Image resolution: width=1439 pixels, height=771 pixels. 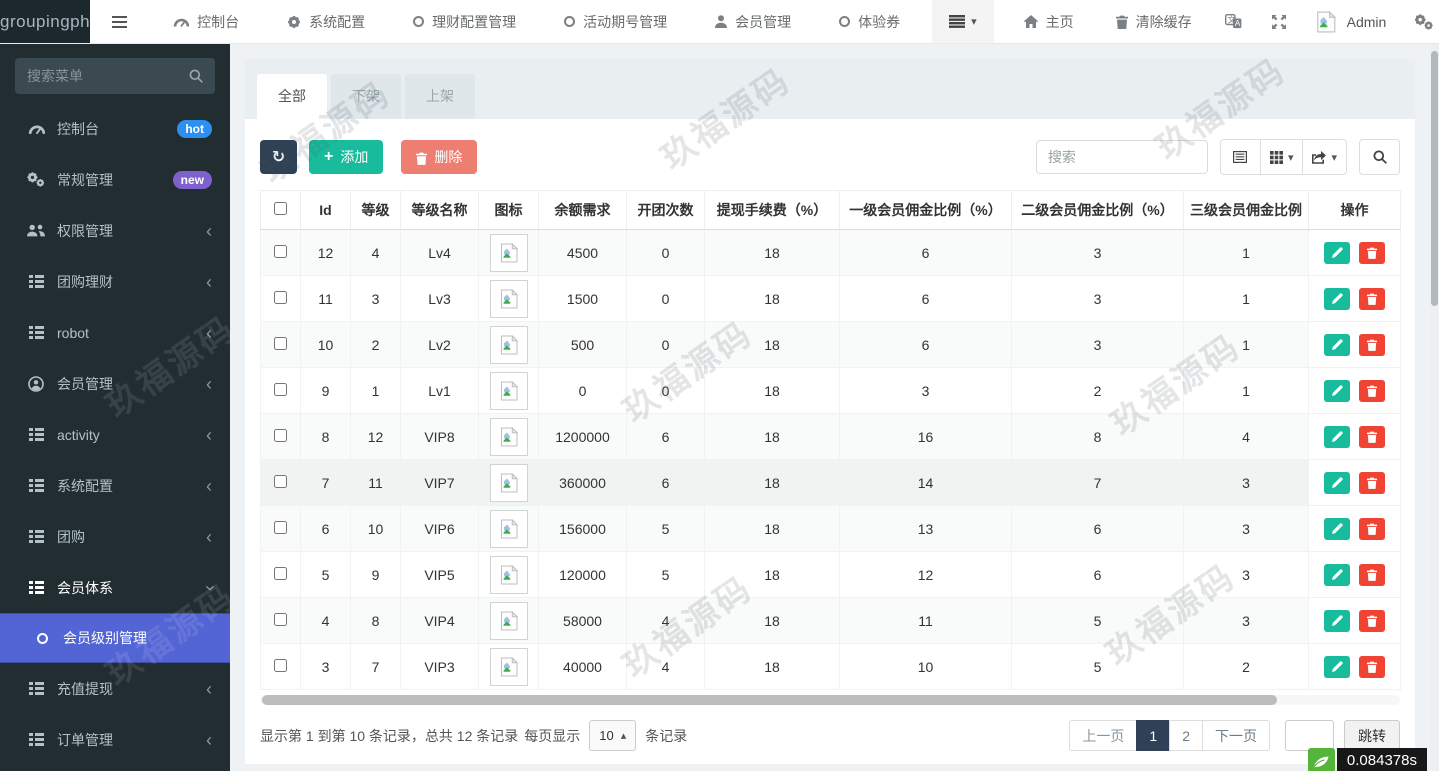 What do you see at coordinates (115, 230) in the screenshot?
I see `sidebar-item-permissions: 权限管理 ‹` at bounding box center [115, 230].